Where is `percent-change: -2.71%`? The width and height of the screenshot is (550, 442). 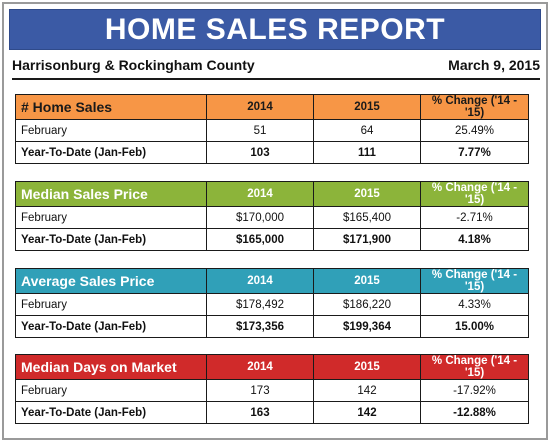
percent-change: -2.71% is located at coordinates (474, 217).